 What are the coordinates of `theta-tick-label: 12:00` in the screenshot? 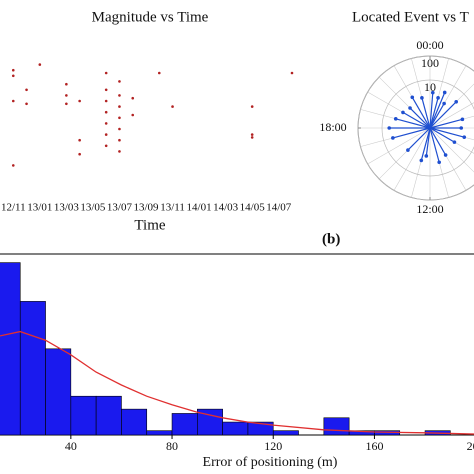 It's located at (429, 209).